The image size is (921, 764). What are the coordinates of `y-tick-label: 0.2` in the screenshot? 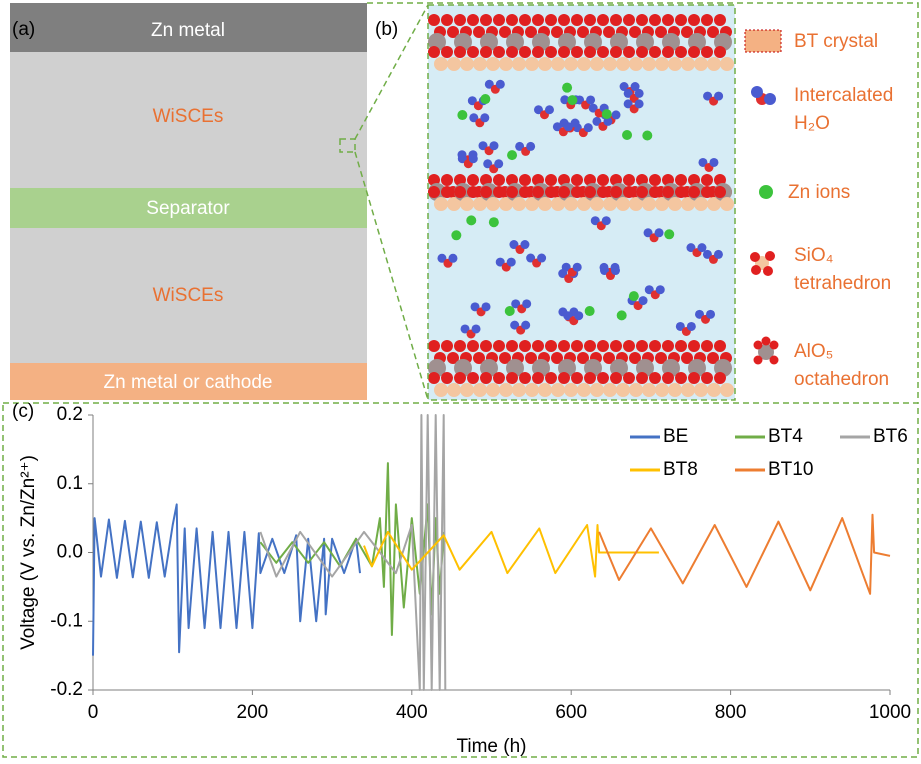 It's located at (70, 414).